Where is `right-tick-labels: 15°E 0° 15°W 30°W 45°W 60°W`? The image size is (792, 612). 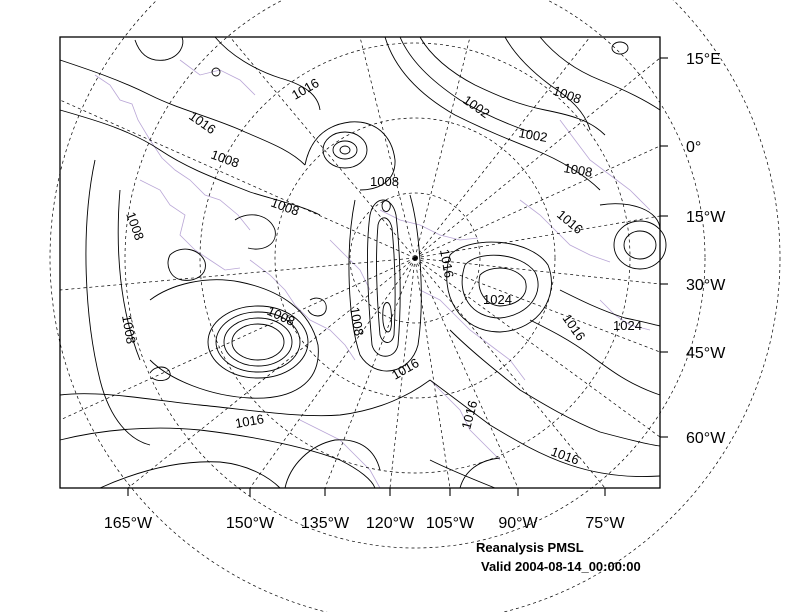
right-tick-labels: 15°E 0° 15°W 30°W 45°W 60°W is located at coordinates (706, 249).